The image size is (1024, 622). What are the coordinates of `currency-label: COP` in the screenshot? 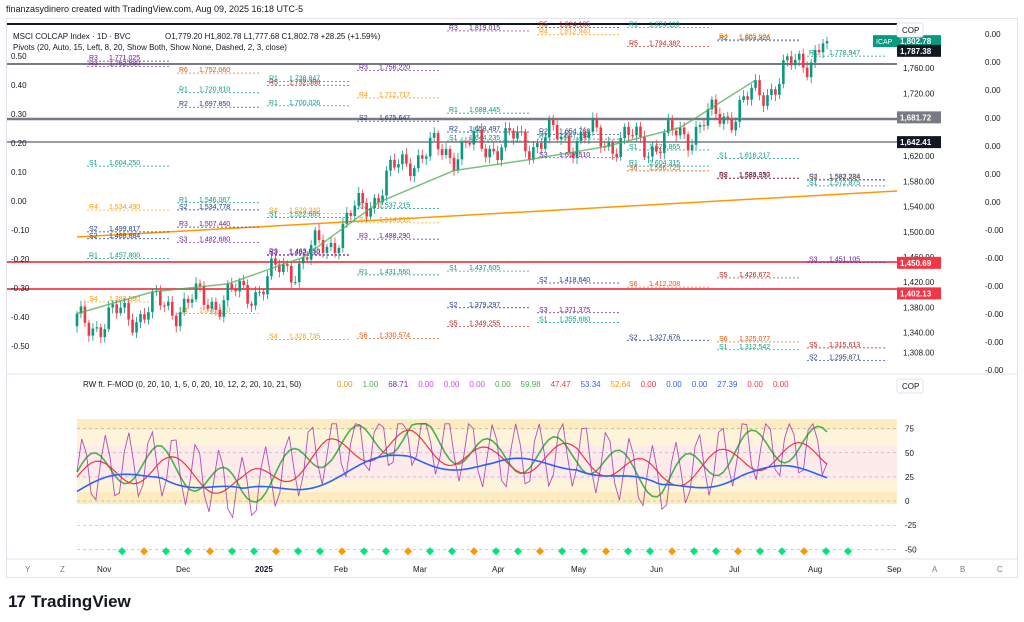 It's located at (910, 30).